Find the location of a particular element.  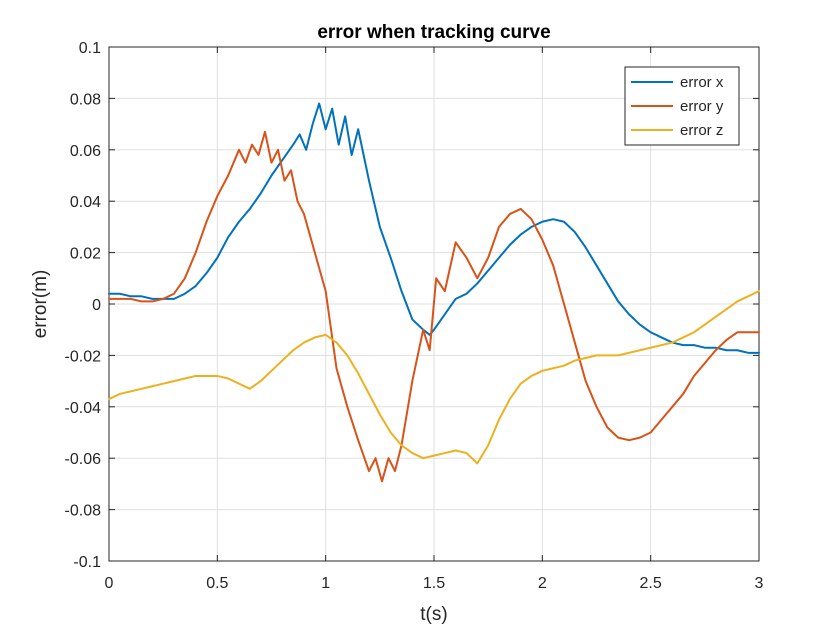

x-tick-label: 0 is located at coordinates (109, 583).